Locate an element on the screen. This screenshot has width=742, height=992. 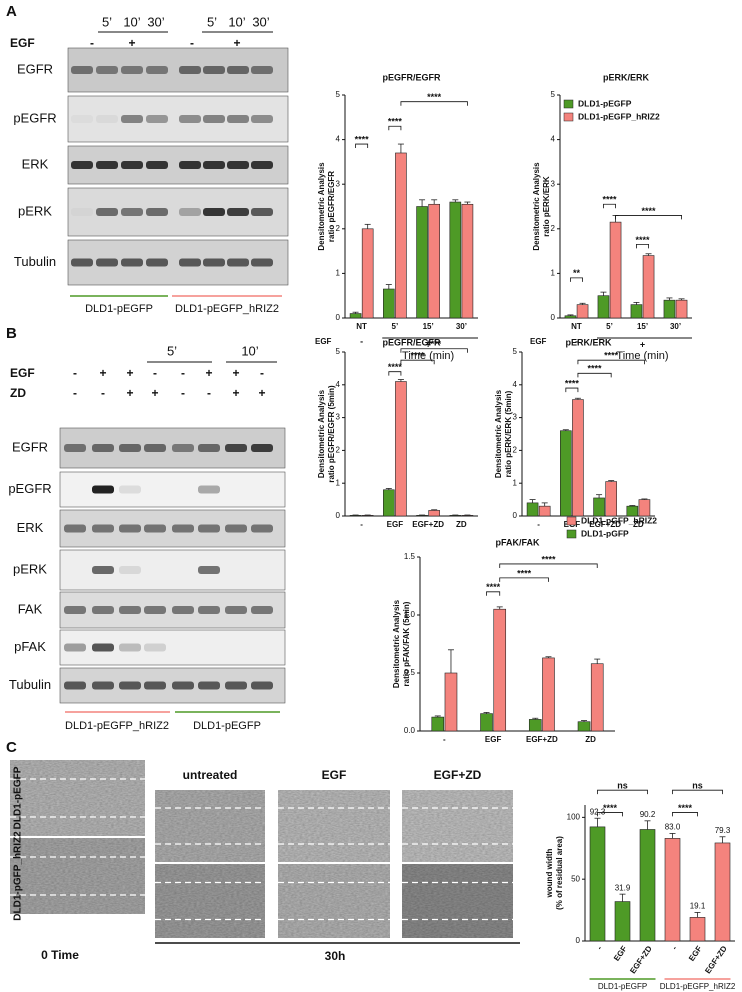
y-axis-label: ratio pEGFR/EGFR is located at coordinates (331, 206).